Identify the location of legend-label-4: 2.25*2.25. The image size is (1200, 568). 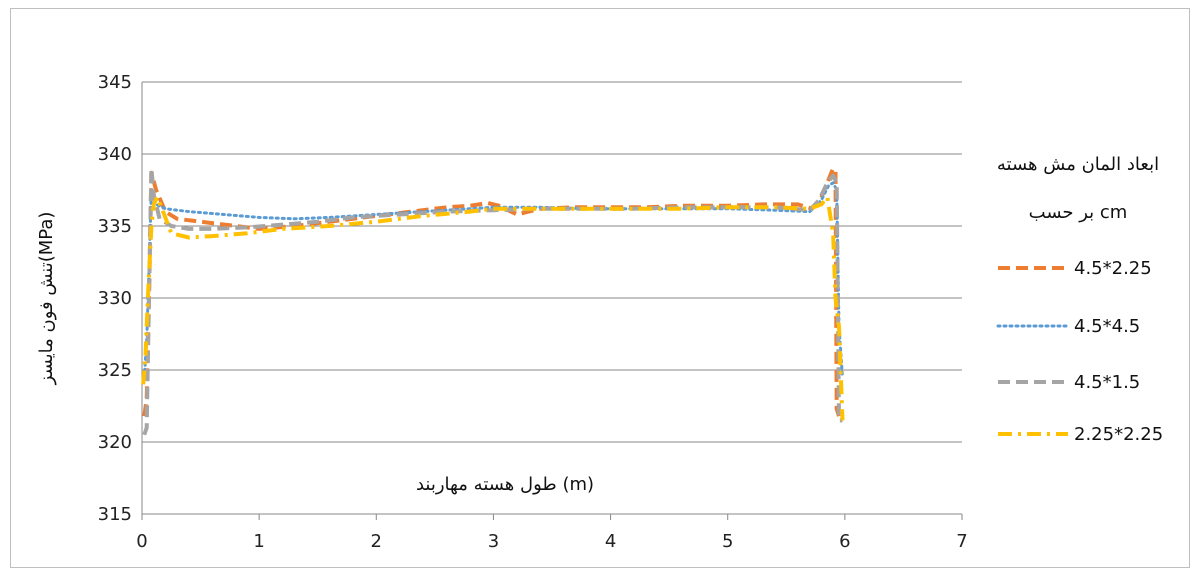
(1118, 434).